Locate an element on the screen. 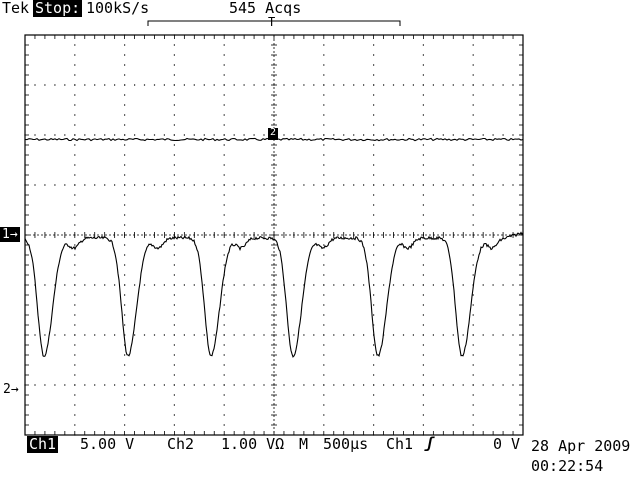 This screenshot has height=480, width=640. channel-1-label: Ch1 is located at coordinates (43, 444).